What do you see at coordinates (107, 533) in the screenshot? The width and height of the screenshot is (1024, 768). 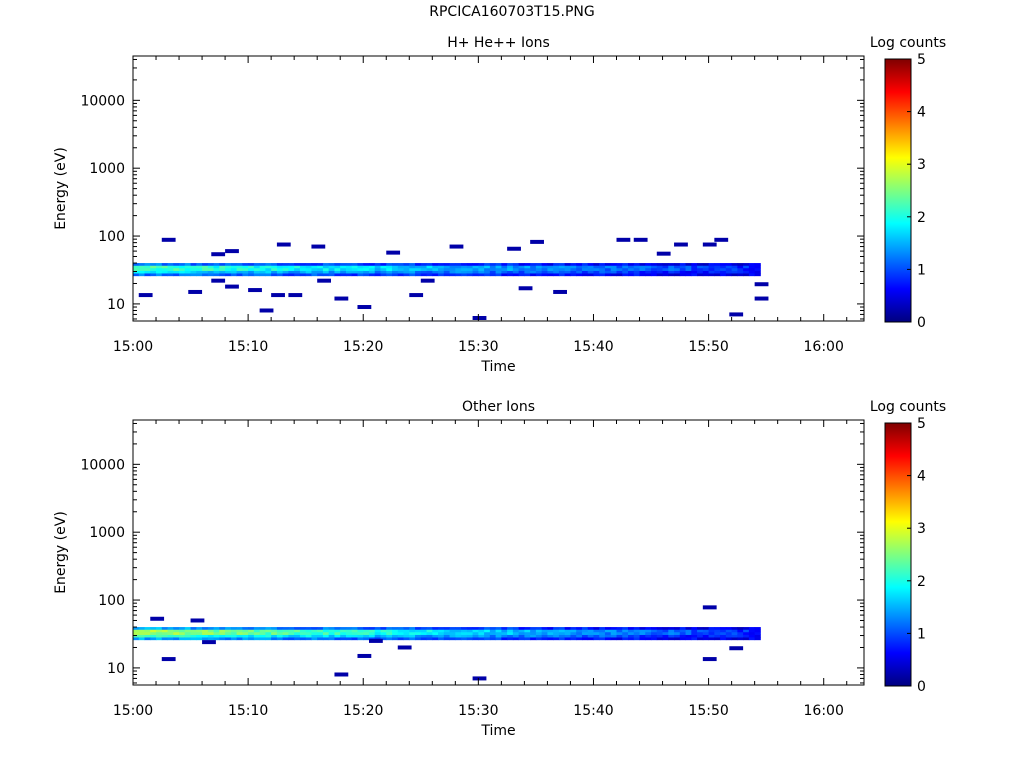 I see `y-tick-label: 1000` at bounding box center [107, 533].